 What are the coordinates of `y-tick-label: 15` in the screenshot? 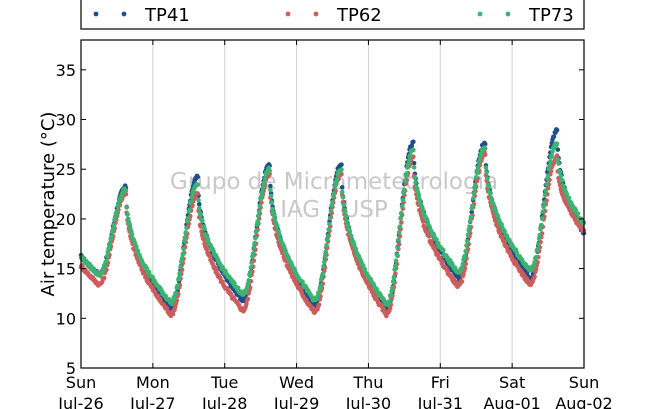 It's located at (66, 269).